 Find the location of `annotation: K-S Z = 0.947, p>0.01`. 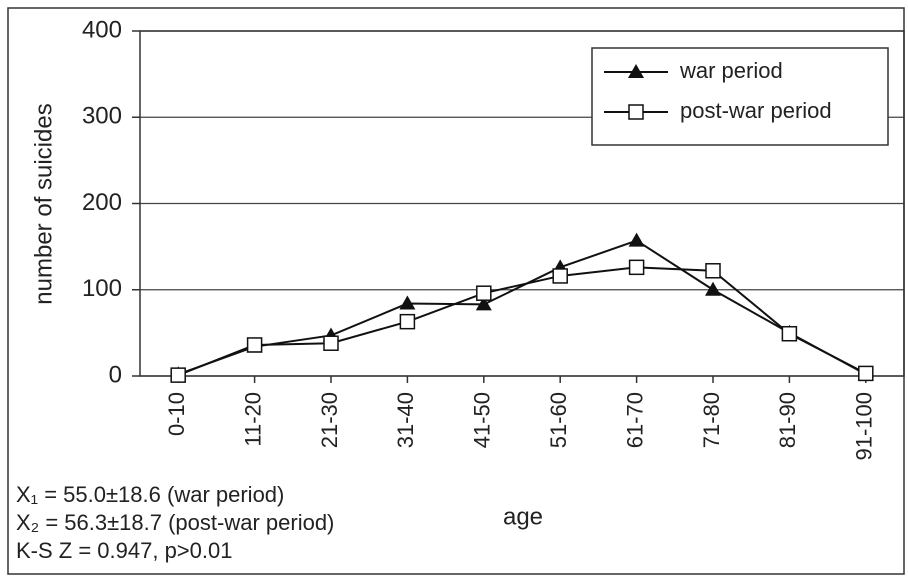

annotation: K-S Z = 0.947, p>0.01 is located at coordinates (124, 550).